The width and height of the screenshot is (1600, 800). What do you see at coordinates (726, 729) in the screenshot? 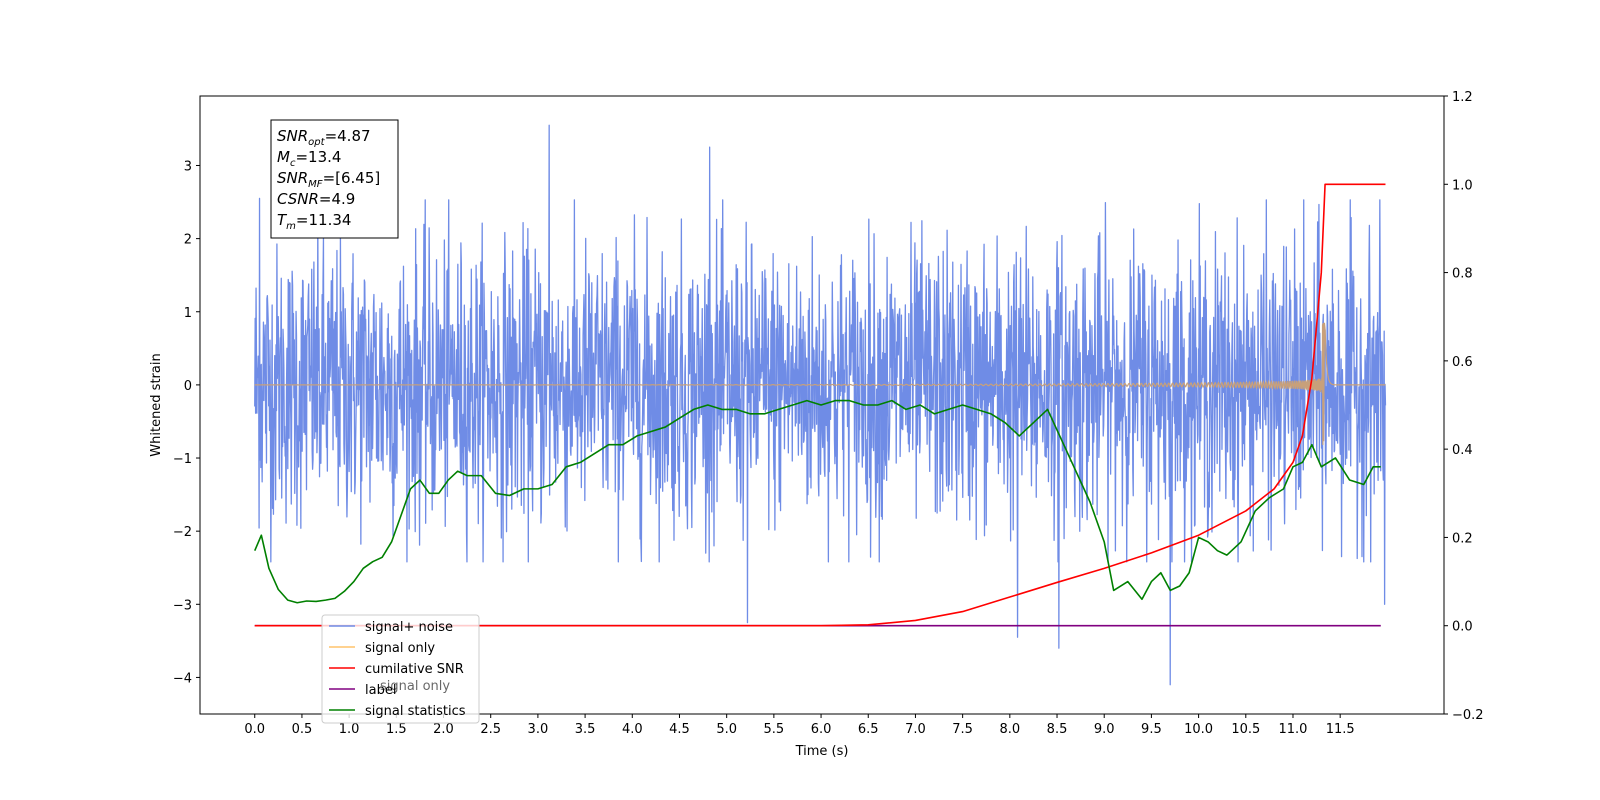
I see `x-tick-label: 5.0` at bounding box center [726, 729].